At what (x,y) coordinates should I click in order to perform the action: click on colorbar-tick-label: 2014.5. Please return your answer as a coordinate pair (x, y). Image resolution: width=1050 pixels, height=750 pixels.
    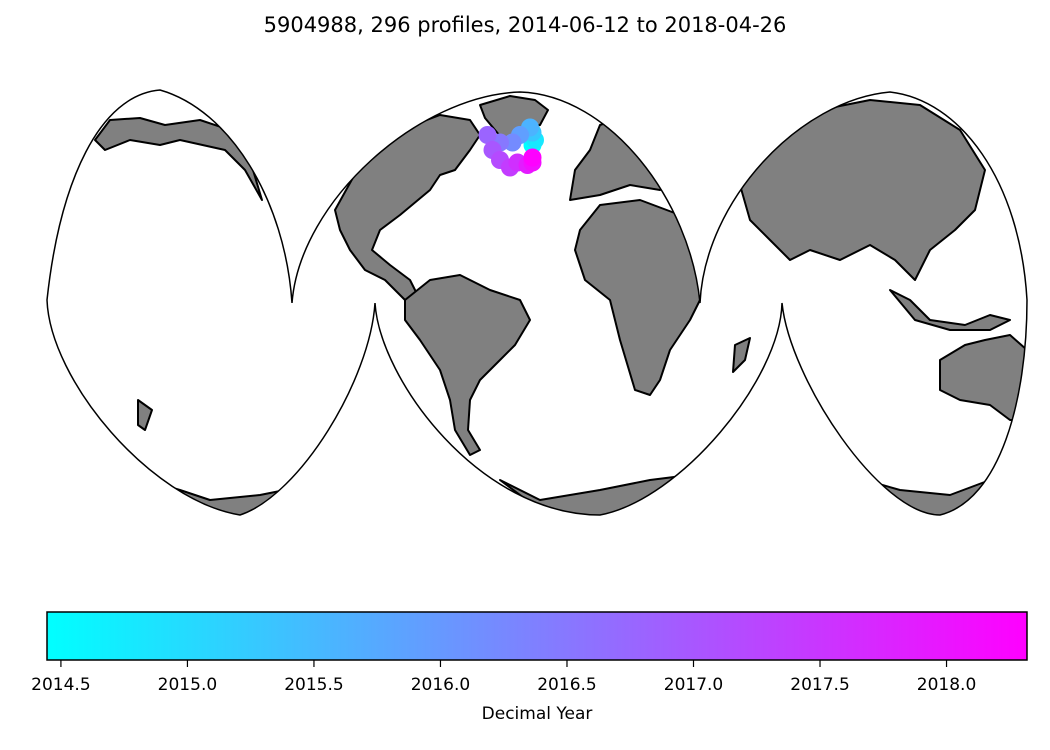
    Looking at the image, I should click on (61, 685).